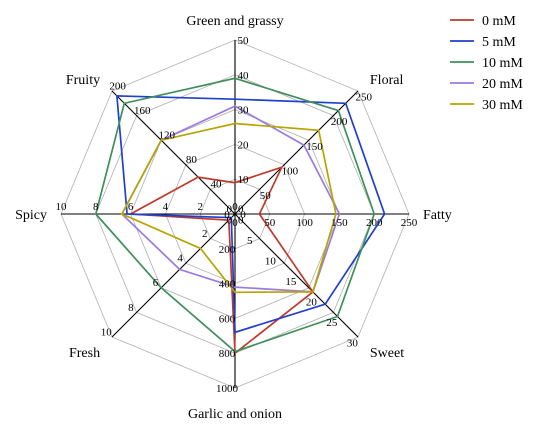  What do you see at coordinates (84, 353) in the screenshot?
I see `axis-label: Fresh` at bounding box center [84, 353].